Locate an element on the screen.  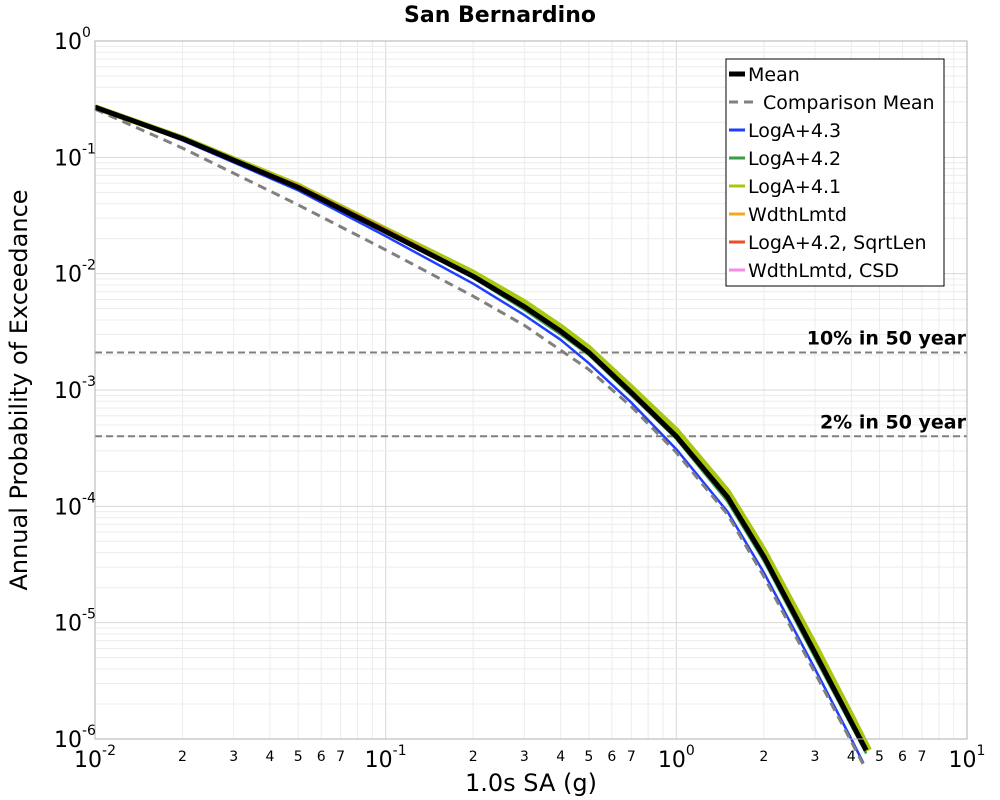
legend-label: WdthLmtd is located at coordinates (797, 215).